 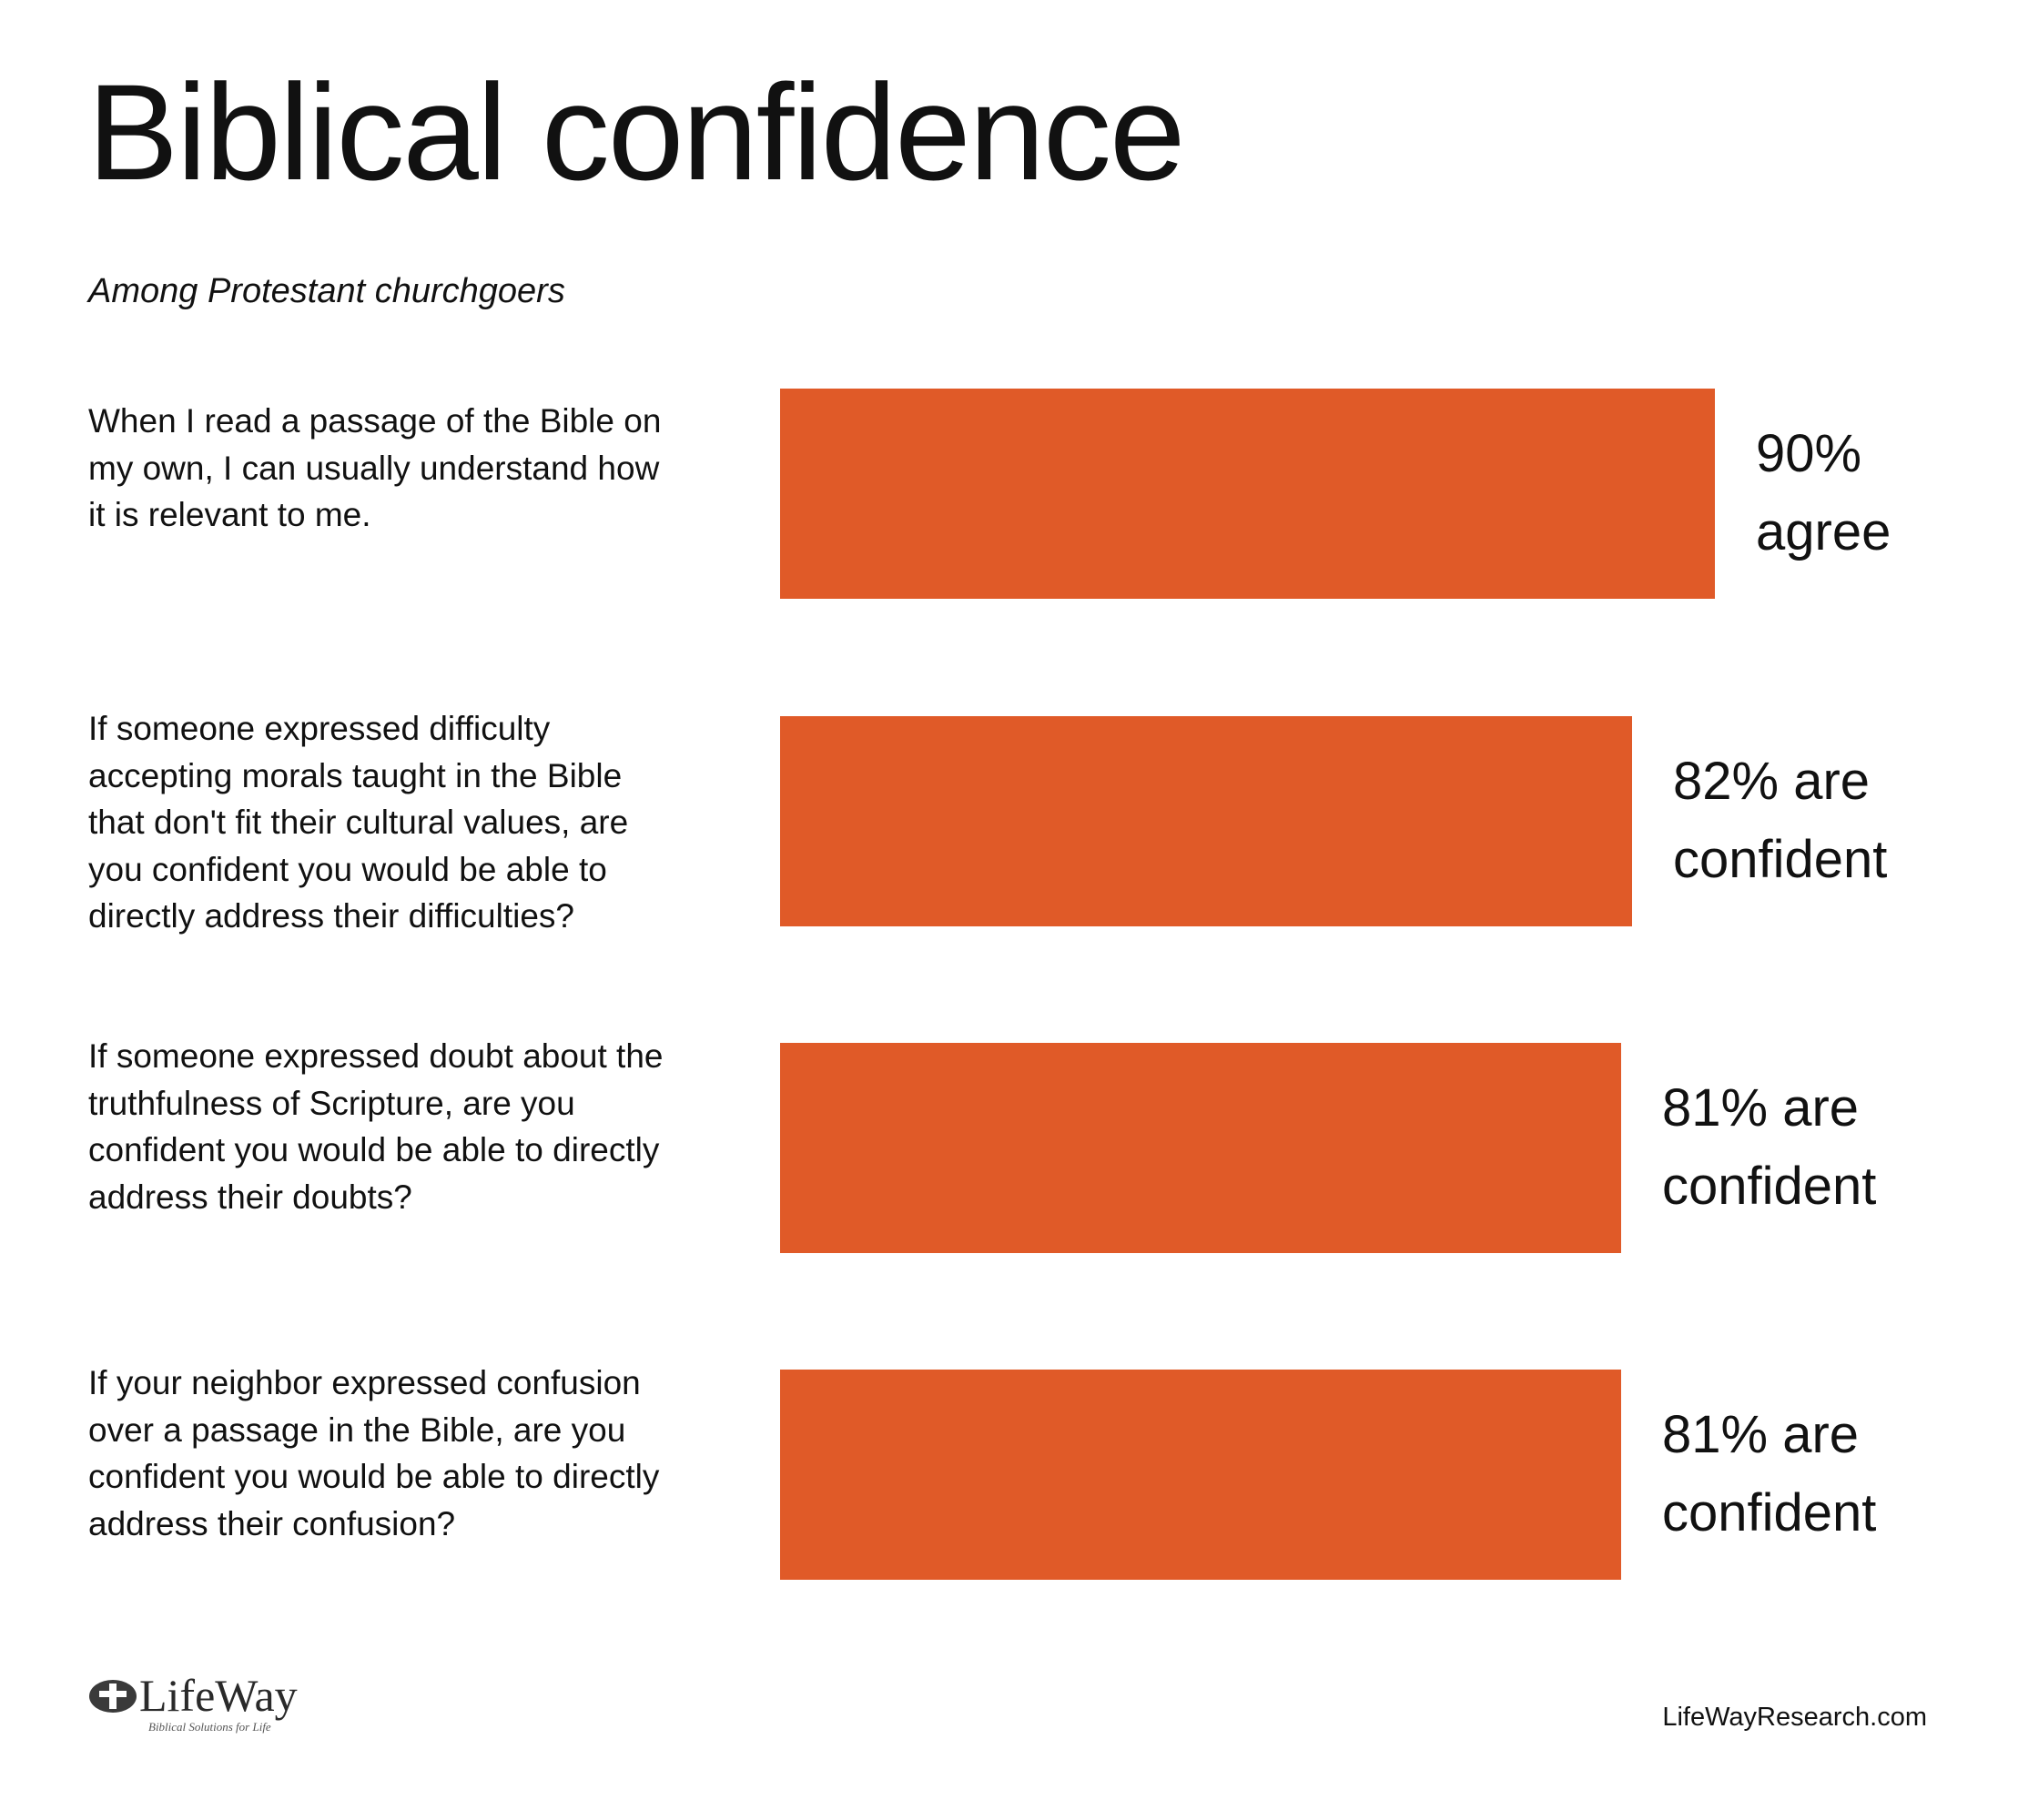 I want to click on category-label-line: directly address their difficulties?, so click(x=331, y=916).